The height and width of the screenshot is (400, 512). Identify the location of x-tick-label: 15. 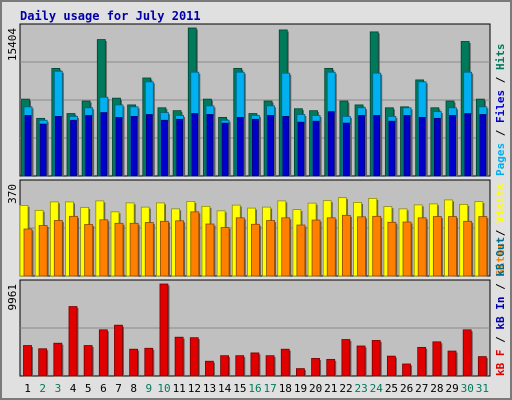
(239, 388).